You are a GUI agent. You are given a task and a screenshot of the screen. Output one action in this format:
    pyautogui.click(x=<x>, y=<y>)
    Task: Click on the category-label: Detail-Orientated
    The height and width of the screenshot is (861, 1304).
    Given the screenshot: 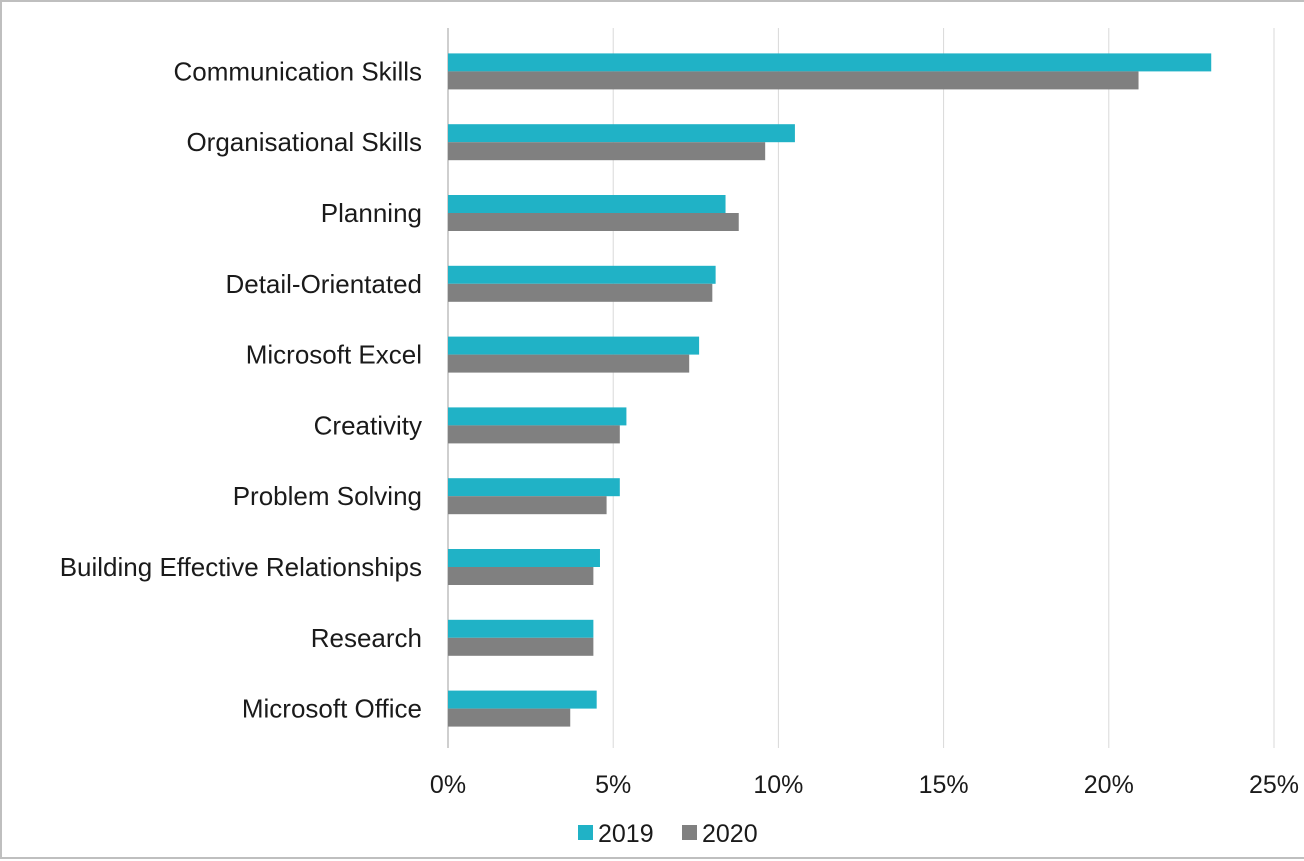 What is the action you would take?
    pyautogui.click(x=323, y=284)
    